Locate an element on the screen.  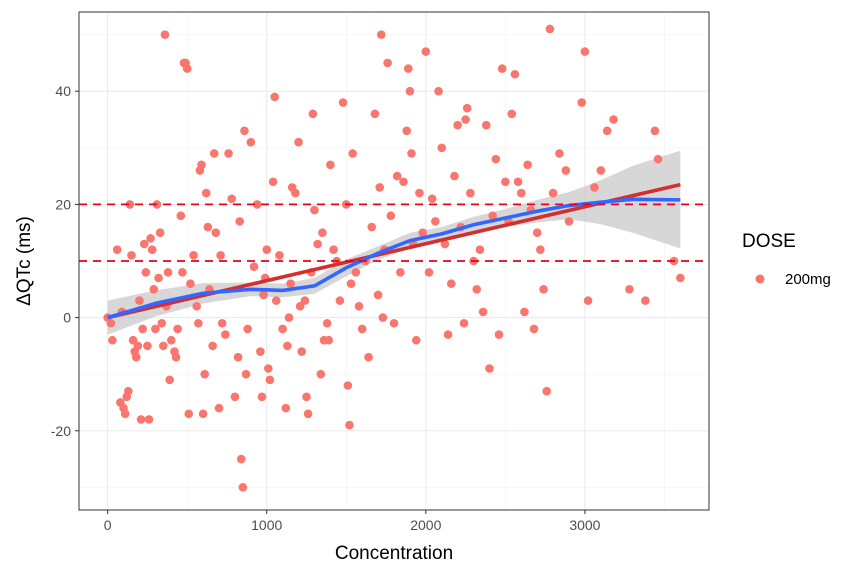
x-axis-title: Concentration is located at coordinates (394, 553).